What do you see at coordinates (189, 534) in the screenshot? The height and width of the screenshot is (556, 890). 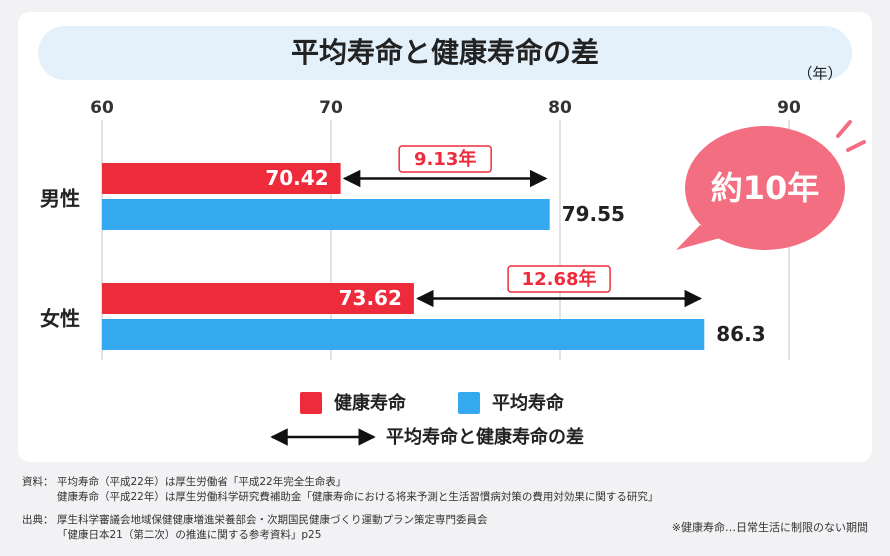 I see `footnote-text: 「健康日本21（第二次）の推進に関する参考資料」p25` at bounding box center [189, 534].